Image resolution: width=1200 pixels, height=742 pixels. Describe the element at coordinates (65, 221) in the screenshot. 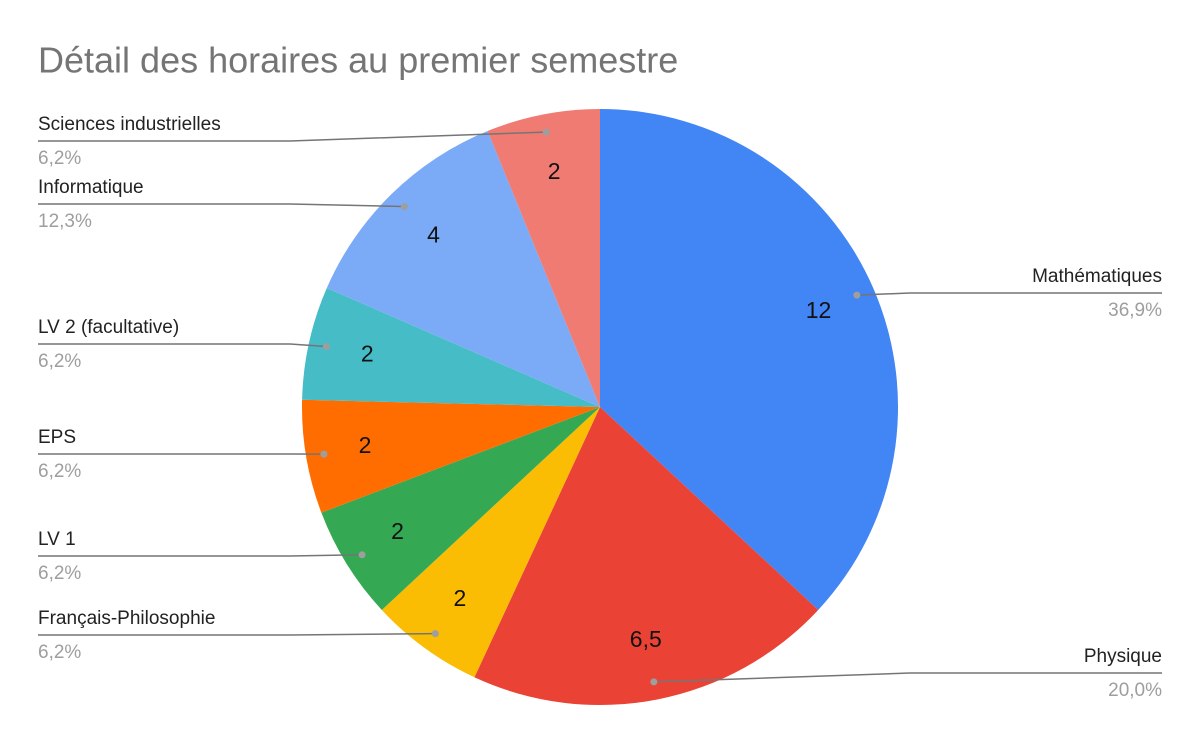

I see `percent-label: 12,3%` at that location.